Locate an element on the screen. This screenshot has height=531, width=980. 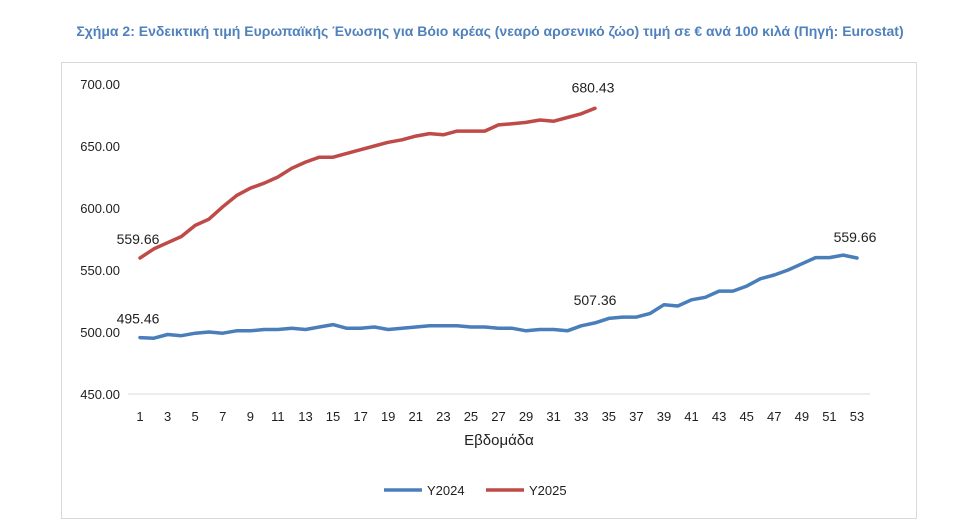
x-tick-label: 39 is located at coordinates (664, 416).